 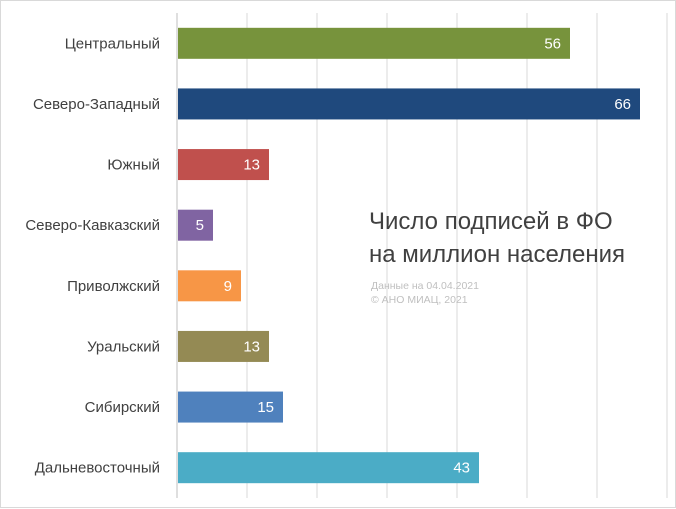 I want to click on category-label: Северо-Западный, so click(x=96, y=104).